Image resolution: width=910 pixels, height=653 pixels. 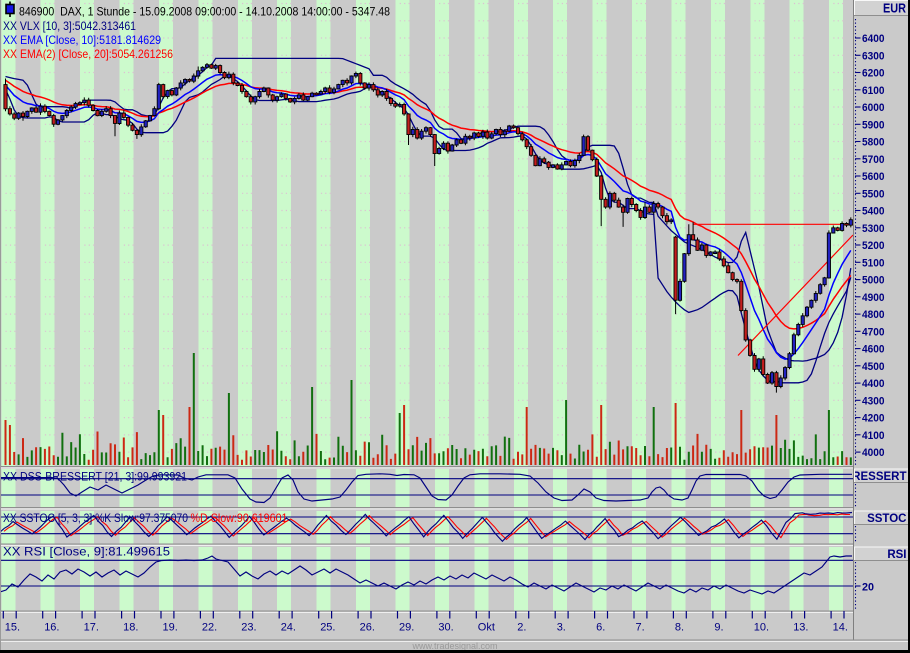 I want to click on svg-text: 23., so click(x=248, y=628).